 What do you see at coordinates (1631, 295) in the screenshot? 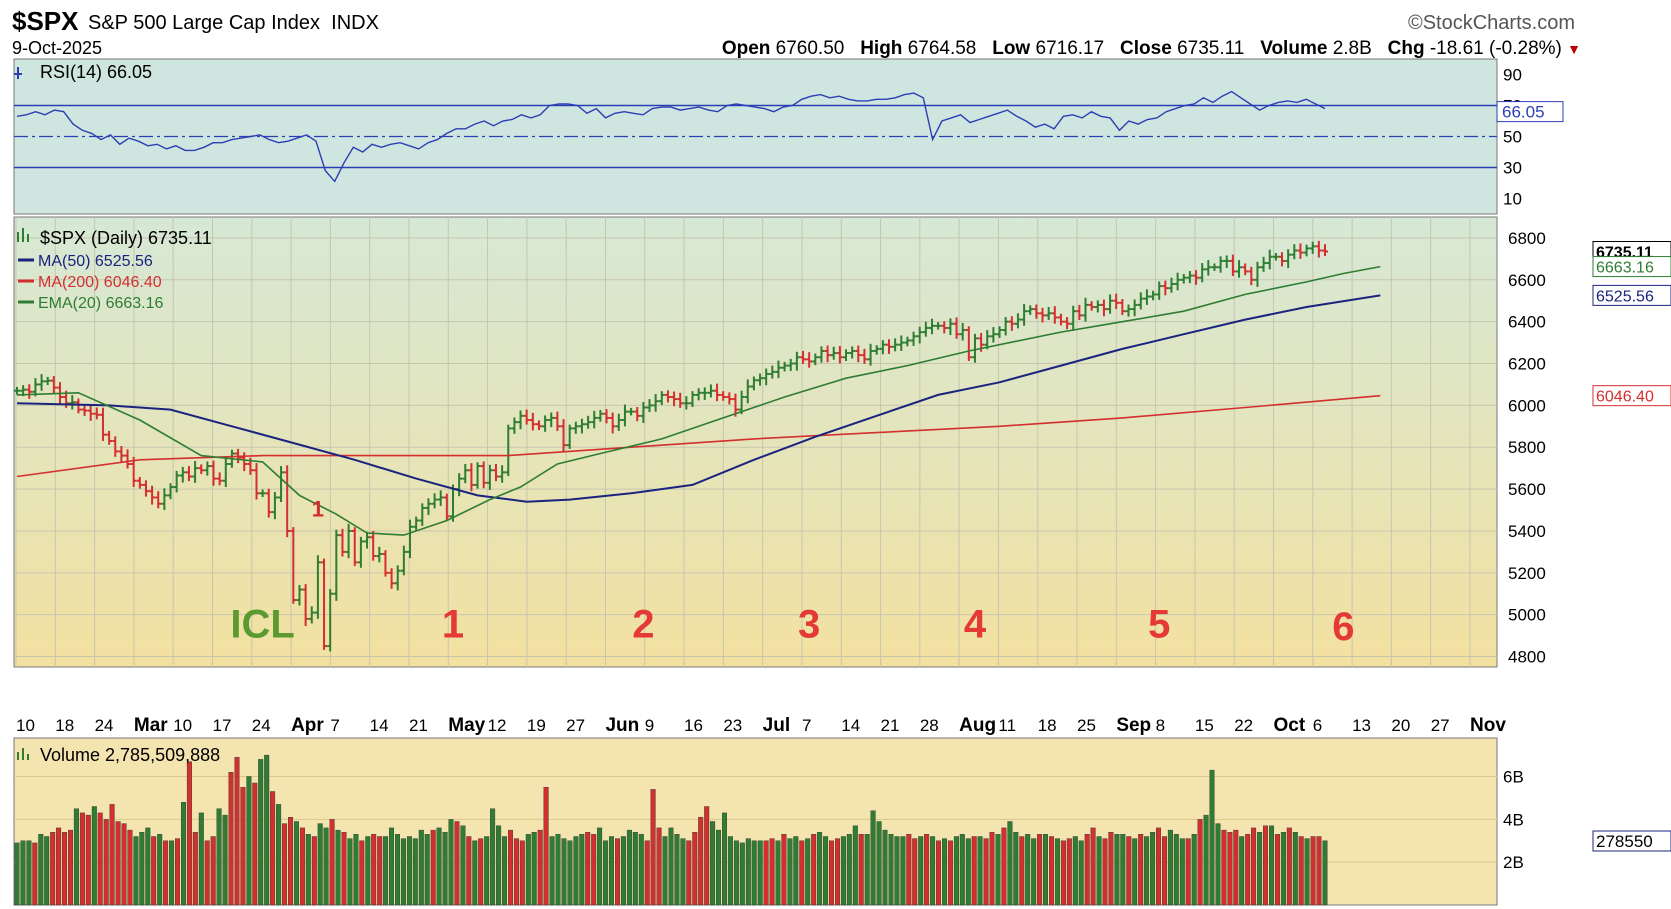
I see `price-value-tag` at bounding box center [1631, 295].